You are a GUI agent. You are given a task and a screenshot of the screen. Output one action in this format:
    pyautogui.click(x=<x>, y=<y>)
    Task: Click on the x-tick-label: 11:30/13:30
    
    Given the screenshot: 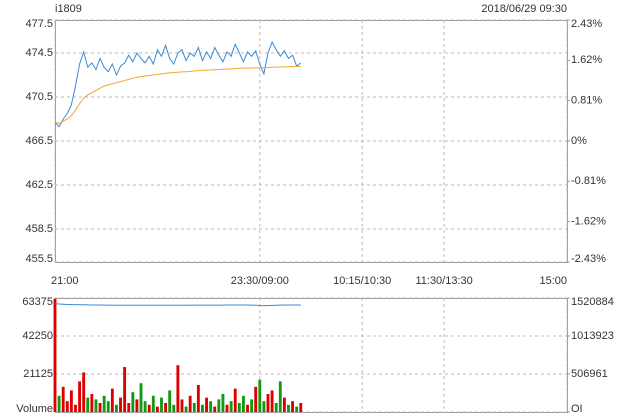 What is the action you would take?
    pyautogui.click(x=443, y=281)
    